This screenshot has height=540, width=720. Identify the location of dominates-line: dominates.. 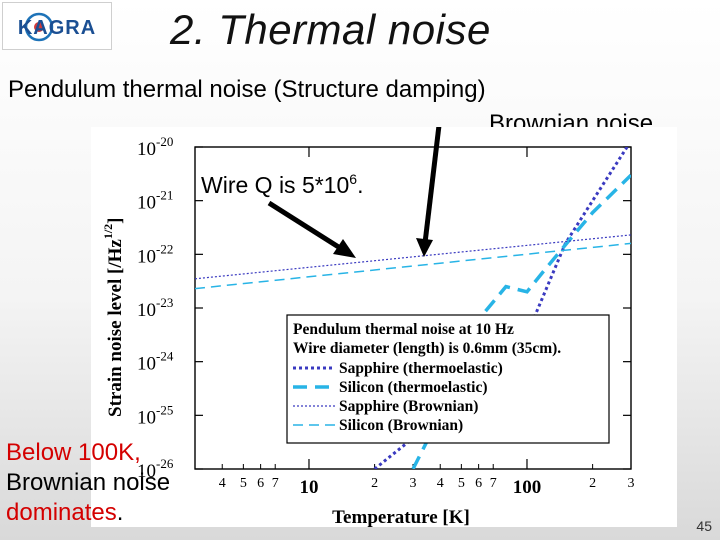
(88, 513).